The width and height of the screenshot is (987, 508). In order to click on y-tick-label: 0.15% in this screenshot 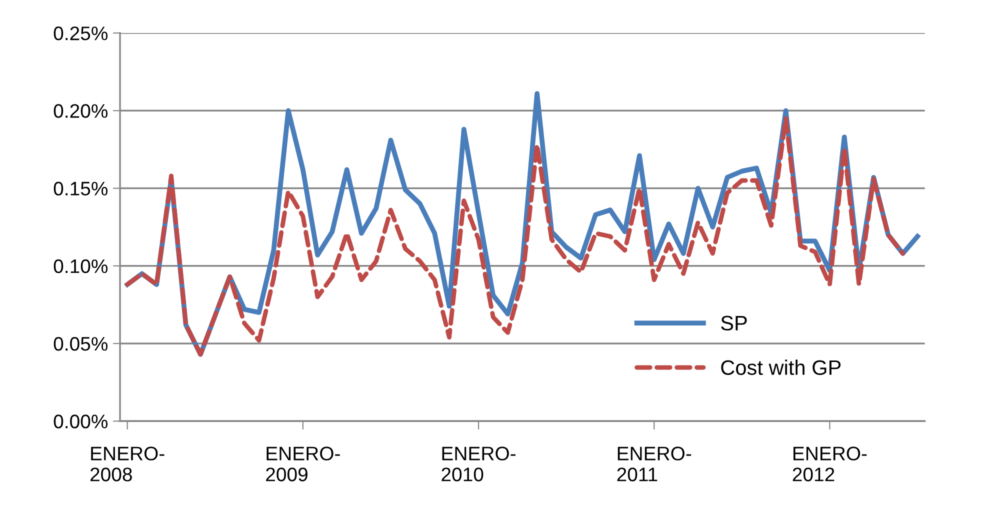, I will do `click(81, 189)`.